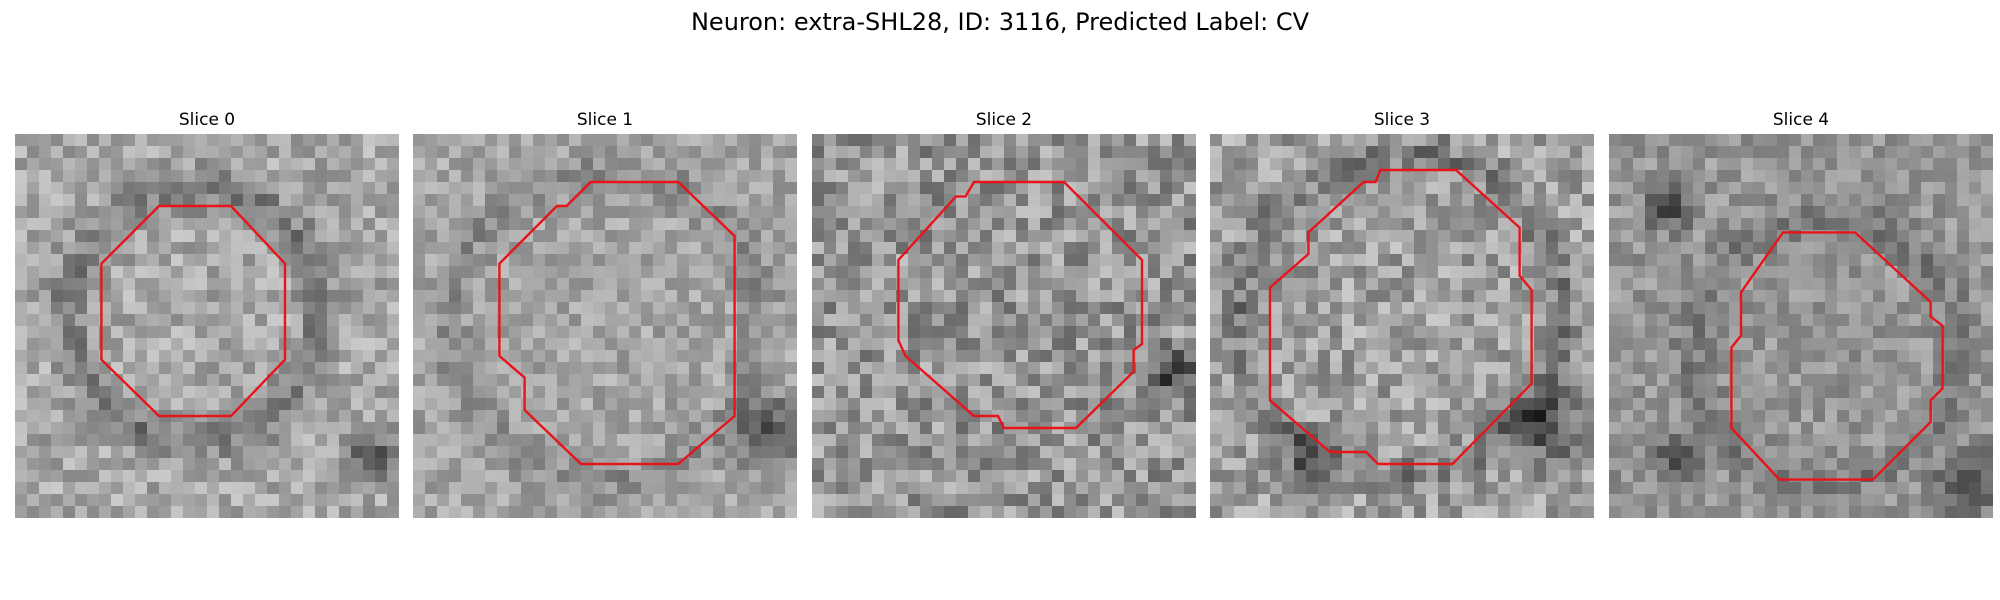 The height and width of the screenshot is (600, 2000). I want to click on slice-title: Slice 2, so click(1004, 120).